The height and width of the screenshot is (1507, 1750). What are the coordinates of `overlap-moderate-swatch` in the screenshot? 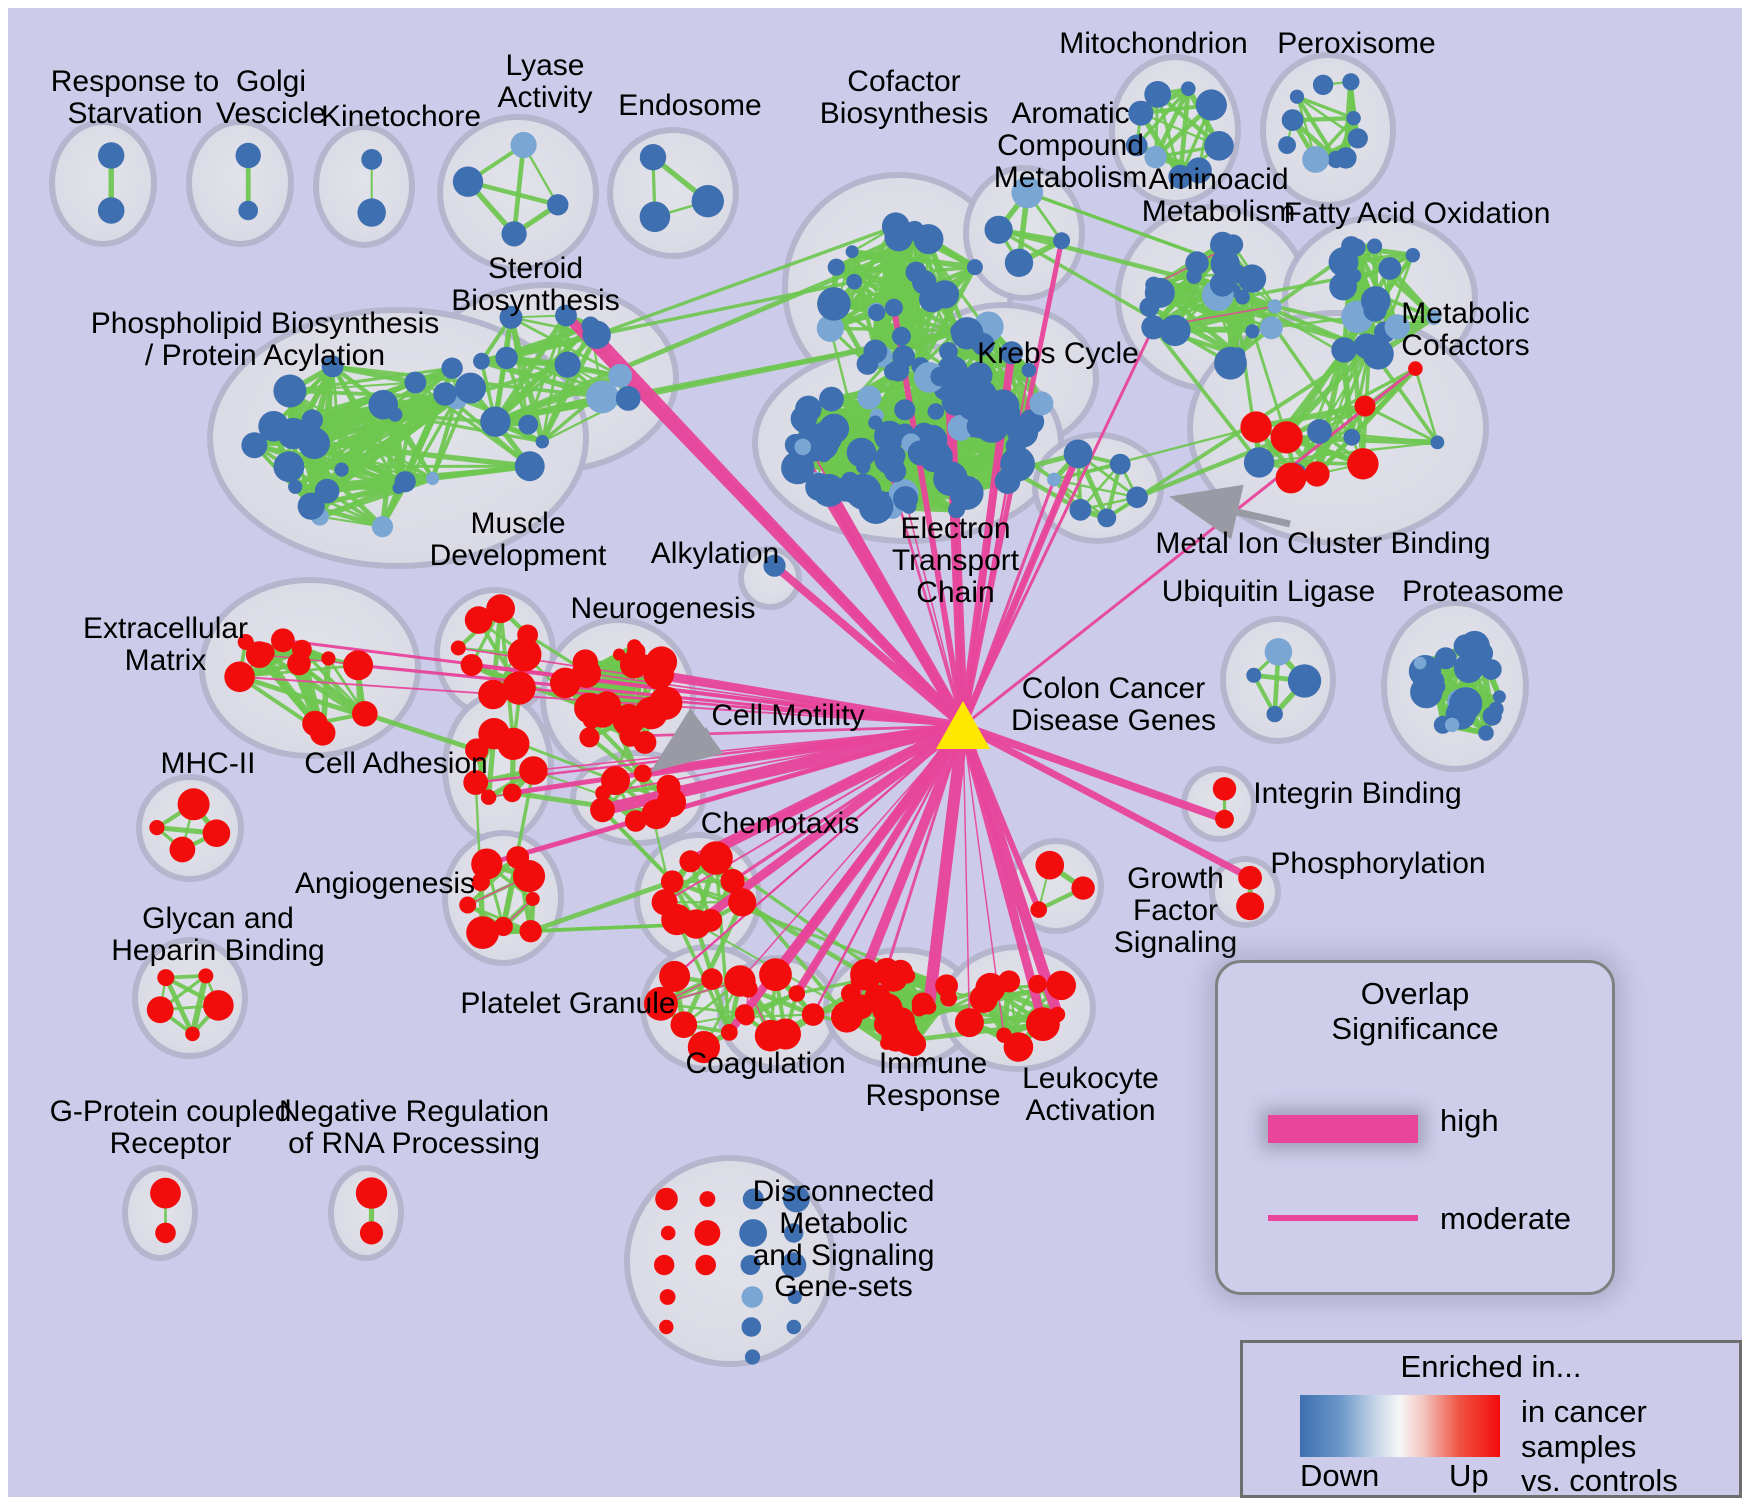 It's located at (1343, 1218).